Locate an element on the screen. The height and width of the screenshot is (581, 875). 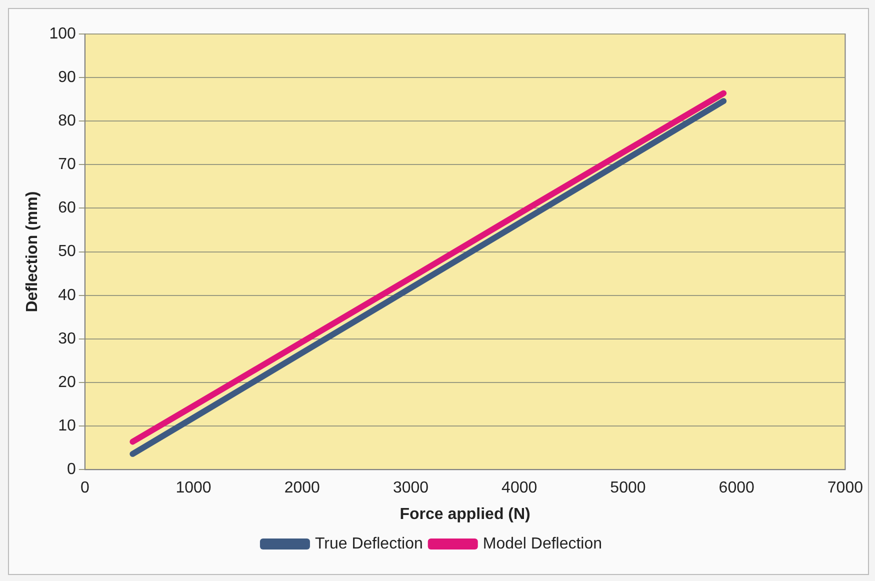
x-tick-label: 0 is located at coordinates (85, 488).